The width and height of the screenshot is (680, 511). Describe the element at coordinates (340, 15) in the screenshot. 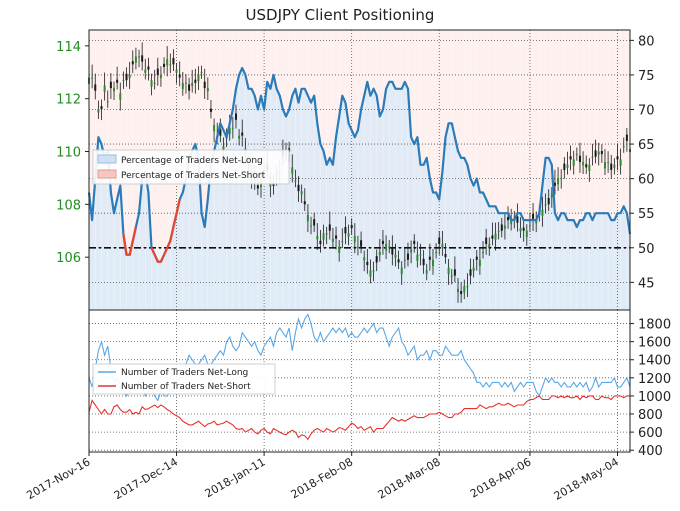

I see `chart-title: USDJPY Client Positioning` at that location.